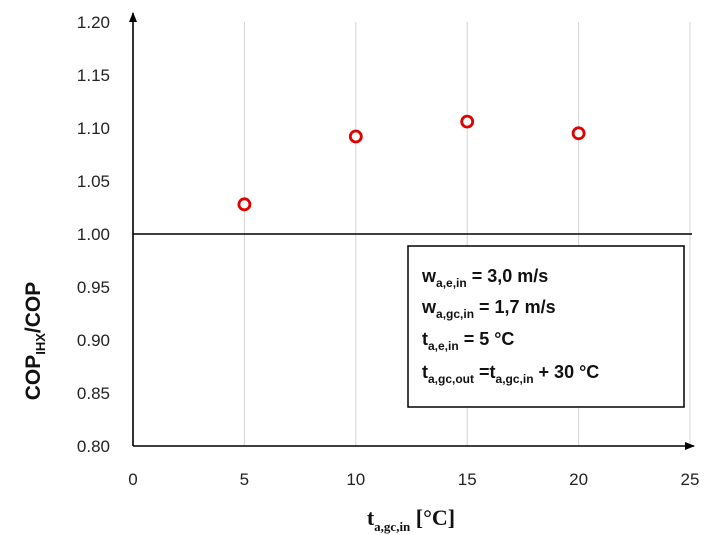  Describe the element at coordinates (355, 479) in the screenshot. I see `x-tick-label-2: 10` at that location.